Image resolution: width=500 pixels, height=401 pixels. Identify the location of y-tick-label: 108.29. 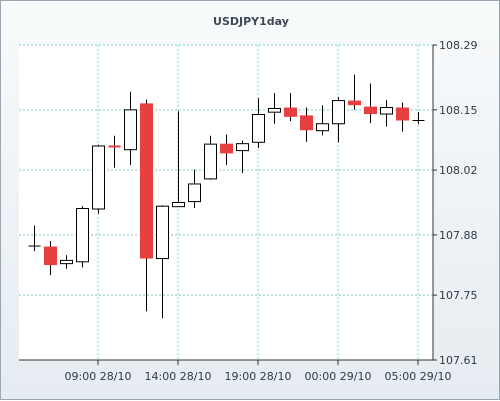
(458, 45).